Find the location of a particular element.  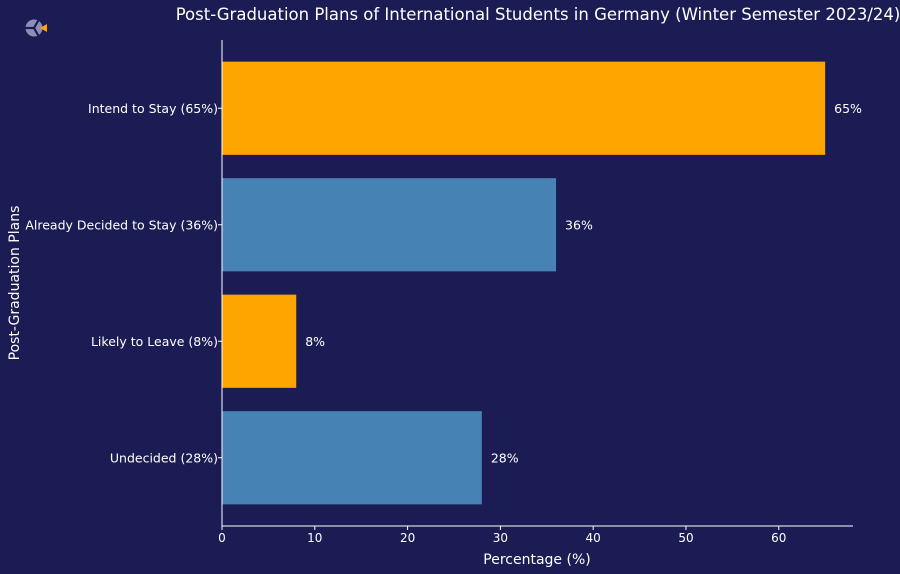

x-tick-label: 20 is located at coordinates (407, 538).